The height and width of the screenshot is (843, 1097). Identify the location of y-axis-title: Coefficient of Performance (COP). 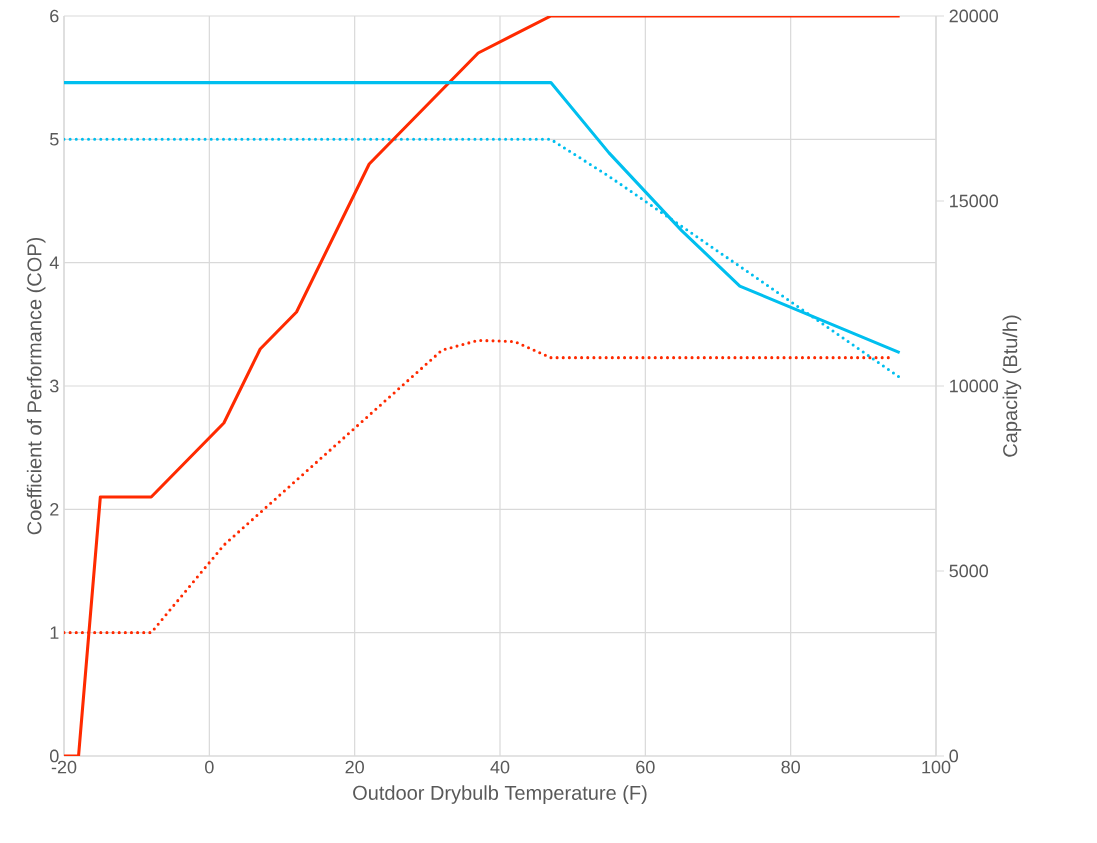
(36, 386).